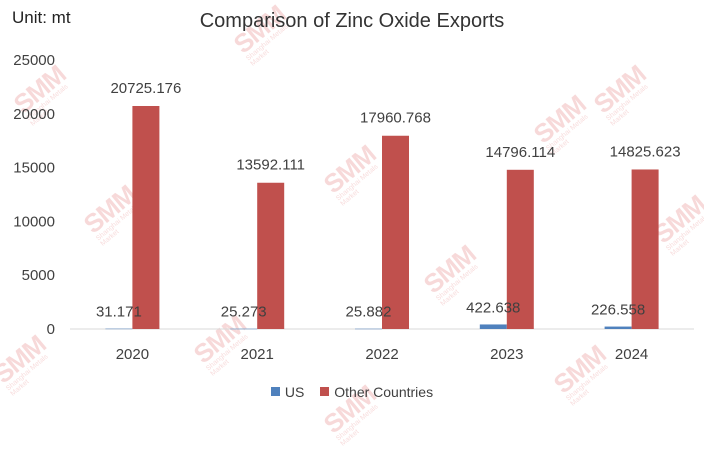 The width and height of the screenshot is (704, 462). Describe the element at coordinates (493, 307) in the screenshot. I see `data-label-us: 422.638` at that location.